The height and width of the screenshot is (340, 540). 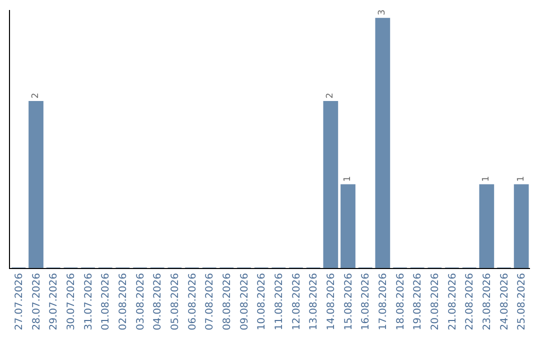 What do you see at coordinates (331, 301) in the screenshot?
I see `x-tick-label: 14.08.2026` at bounding box center [331, 301].